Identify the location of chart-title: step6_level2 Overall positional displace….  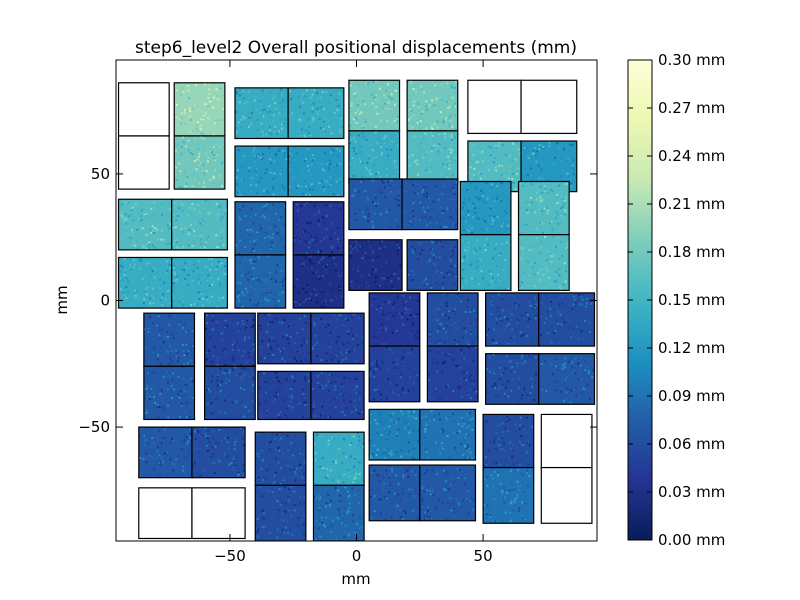
(356, 48).